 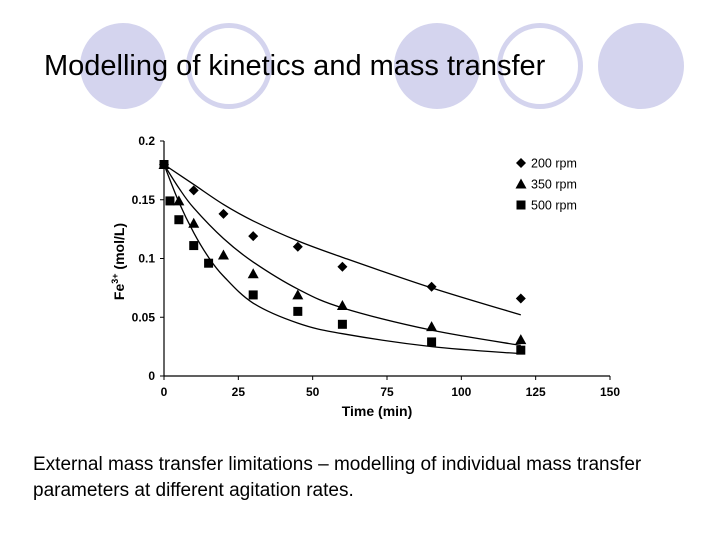 What do you see at coordinates (342, 239) in the screenshot?
I see `model-curve-200-rpm` at bounding box center [342, 239].